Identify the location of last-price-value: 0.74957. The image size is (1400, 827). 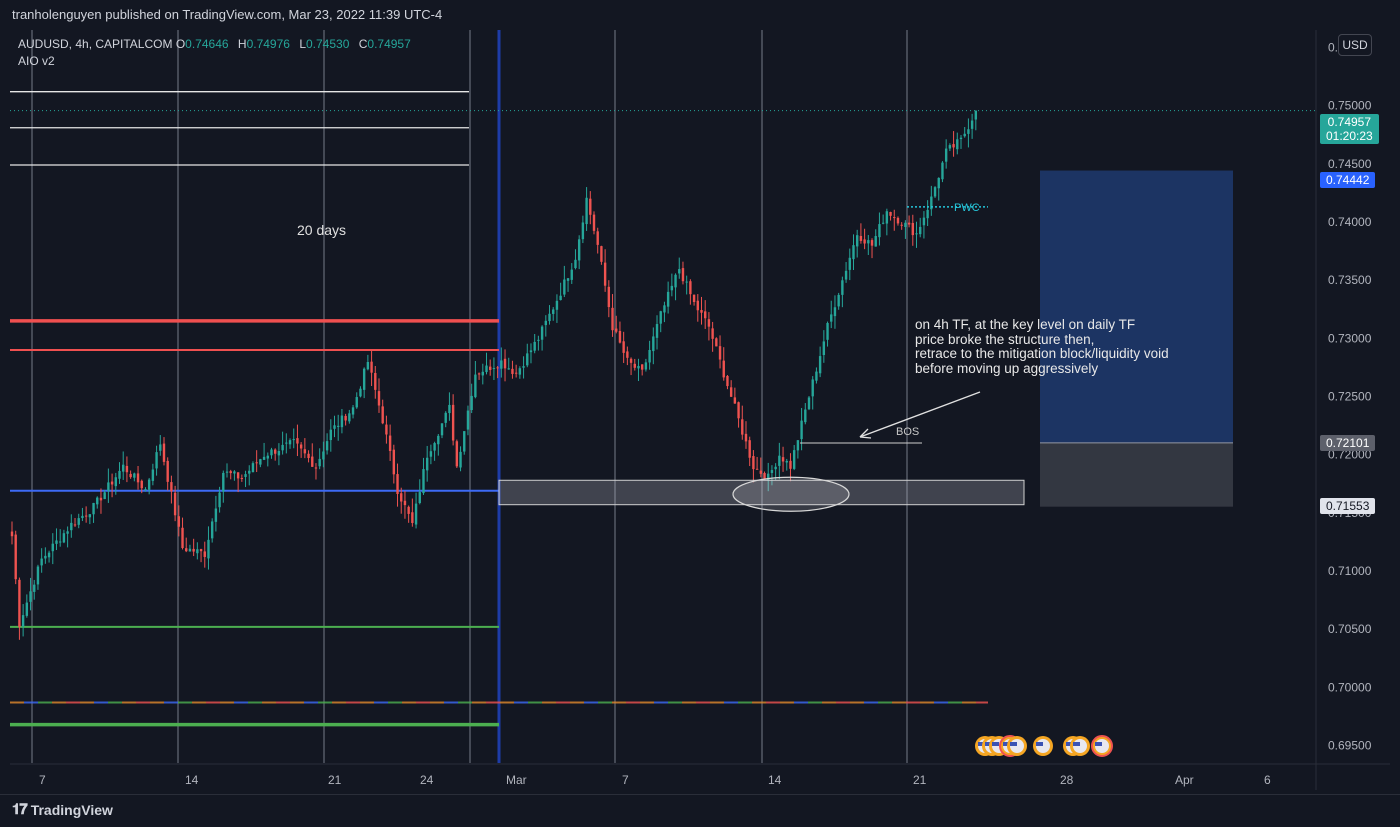
(1349, 122).